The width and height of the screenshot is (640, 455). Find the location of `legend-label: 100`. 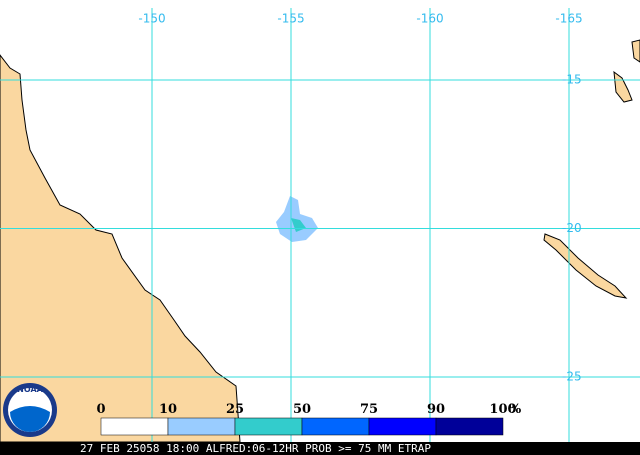

legend-label: 100 is located at coordinates (502, 409).